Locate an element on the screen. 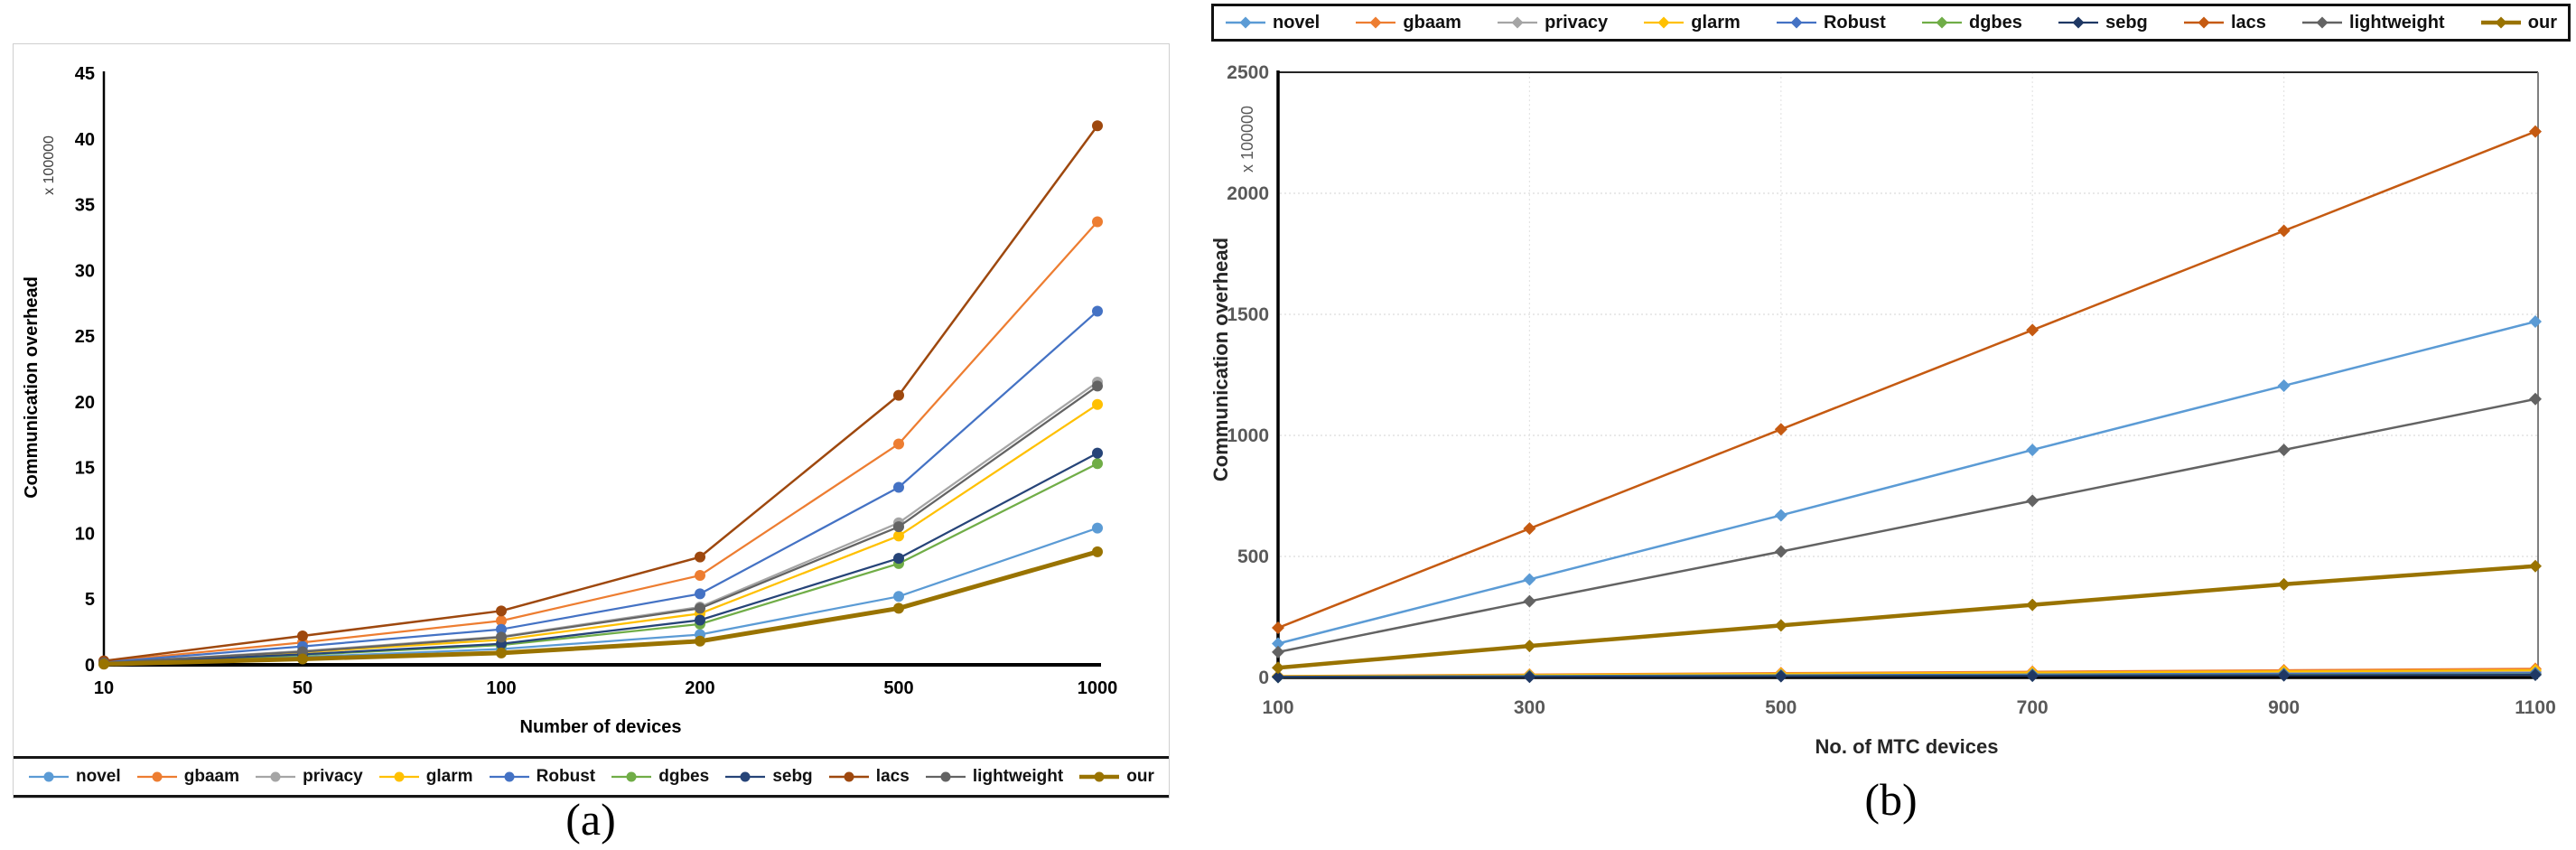 The image size is (2576, 850). a-y-multiplier: x 100000 is located at coordinates (49, 165).